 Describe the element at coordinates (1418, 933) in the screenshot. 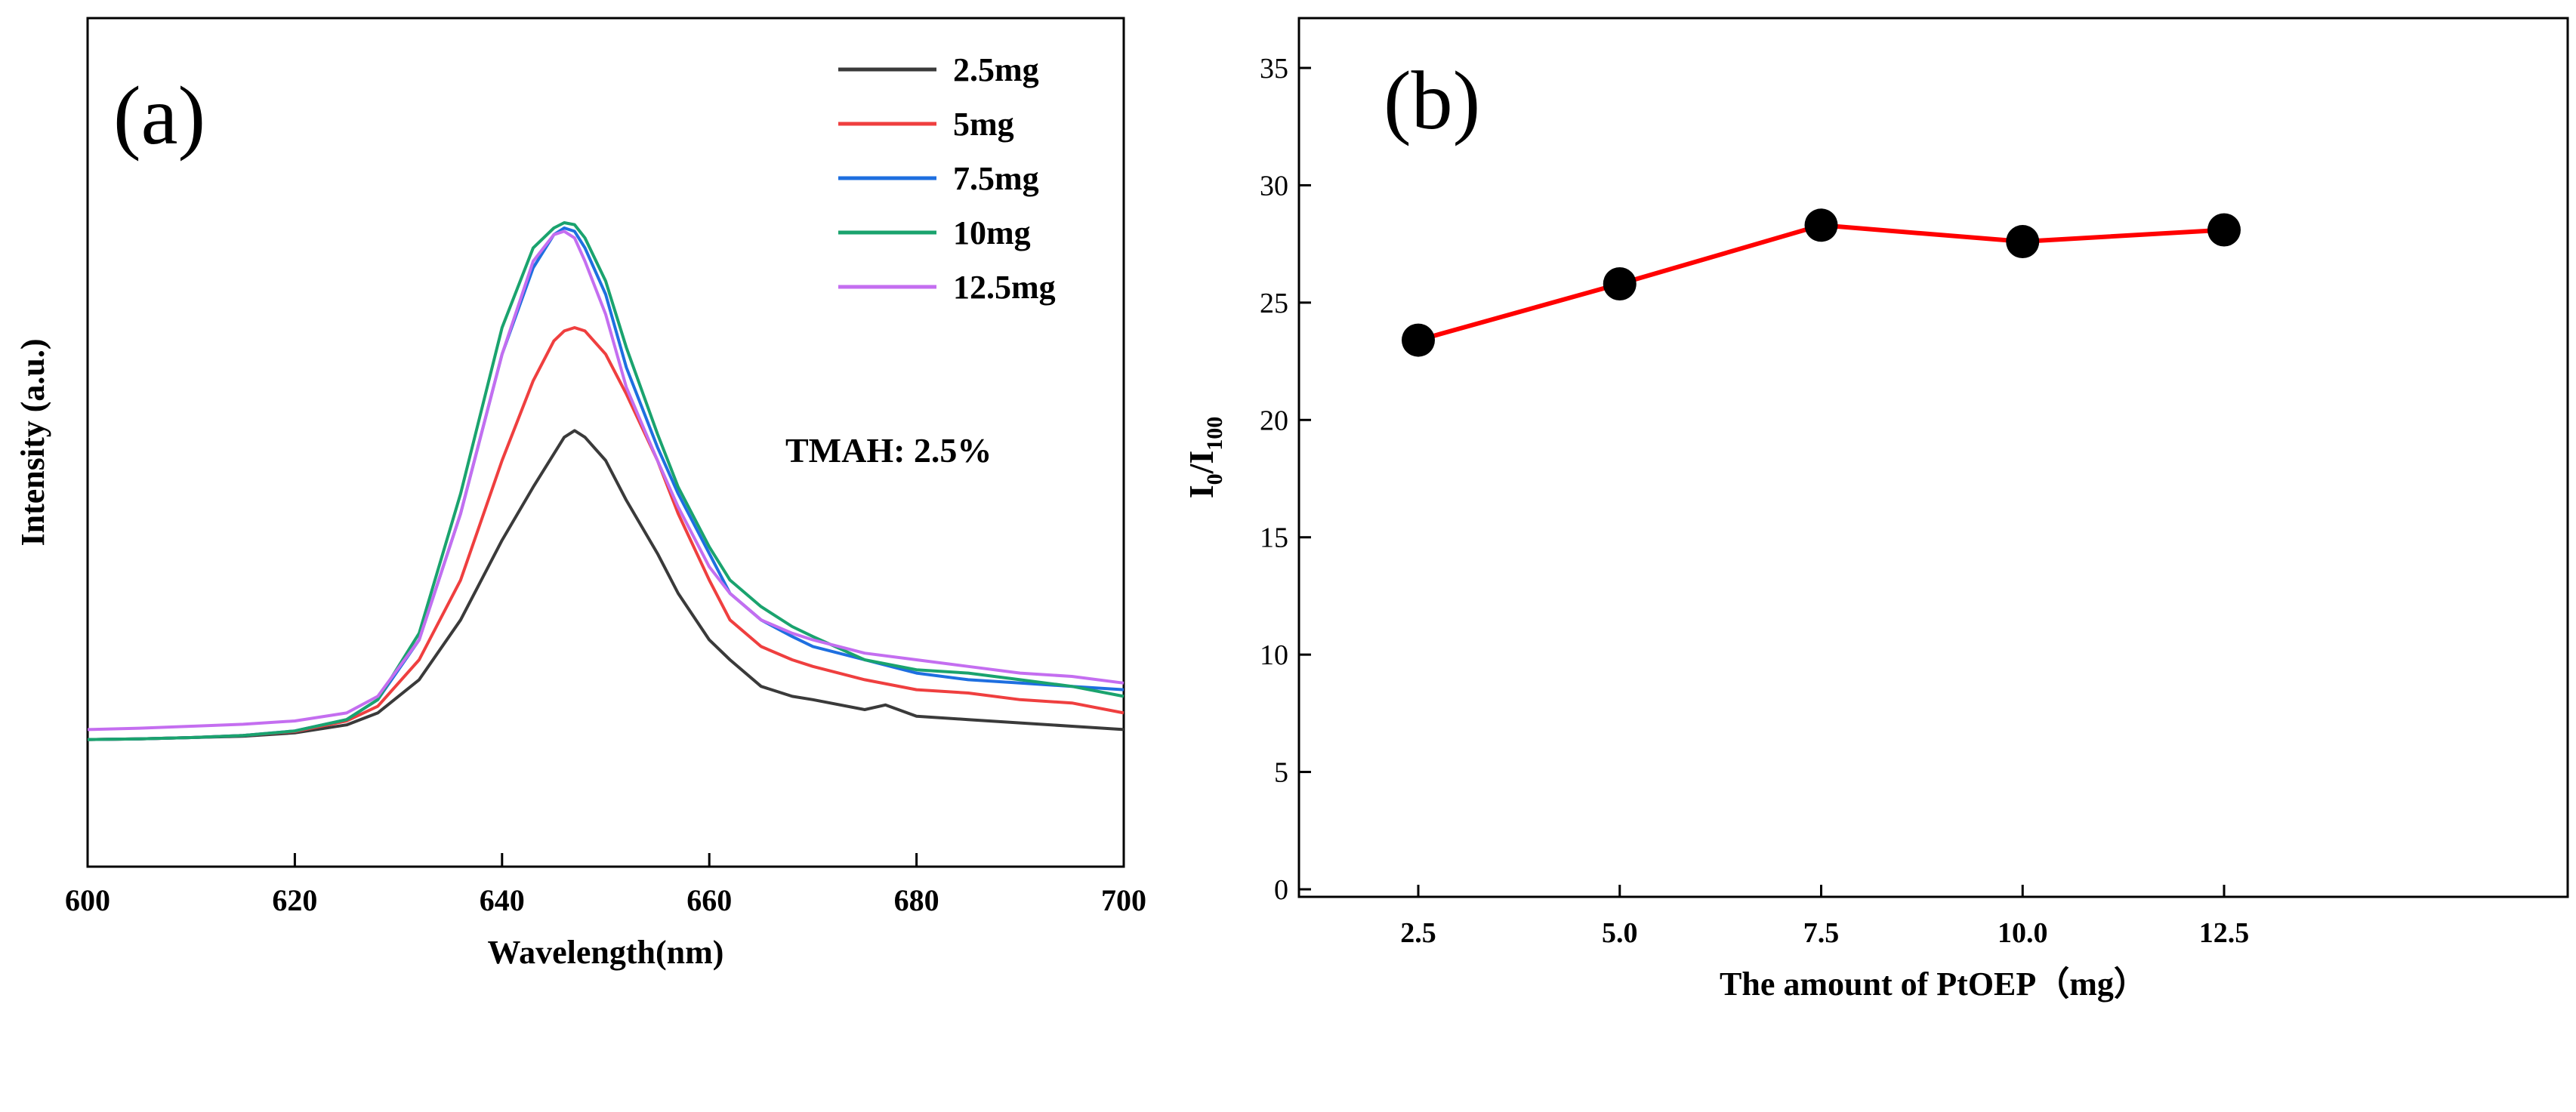

I see `x-tick-label: 2.5` at that location.